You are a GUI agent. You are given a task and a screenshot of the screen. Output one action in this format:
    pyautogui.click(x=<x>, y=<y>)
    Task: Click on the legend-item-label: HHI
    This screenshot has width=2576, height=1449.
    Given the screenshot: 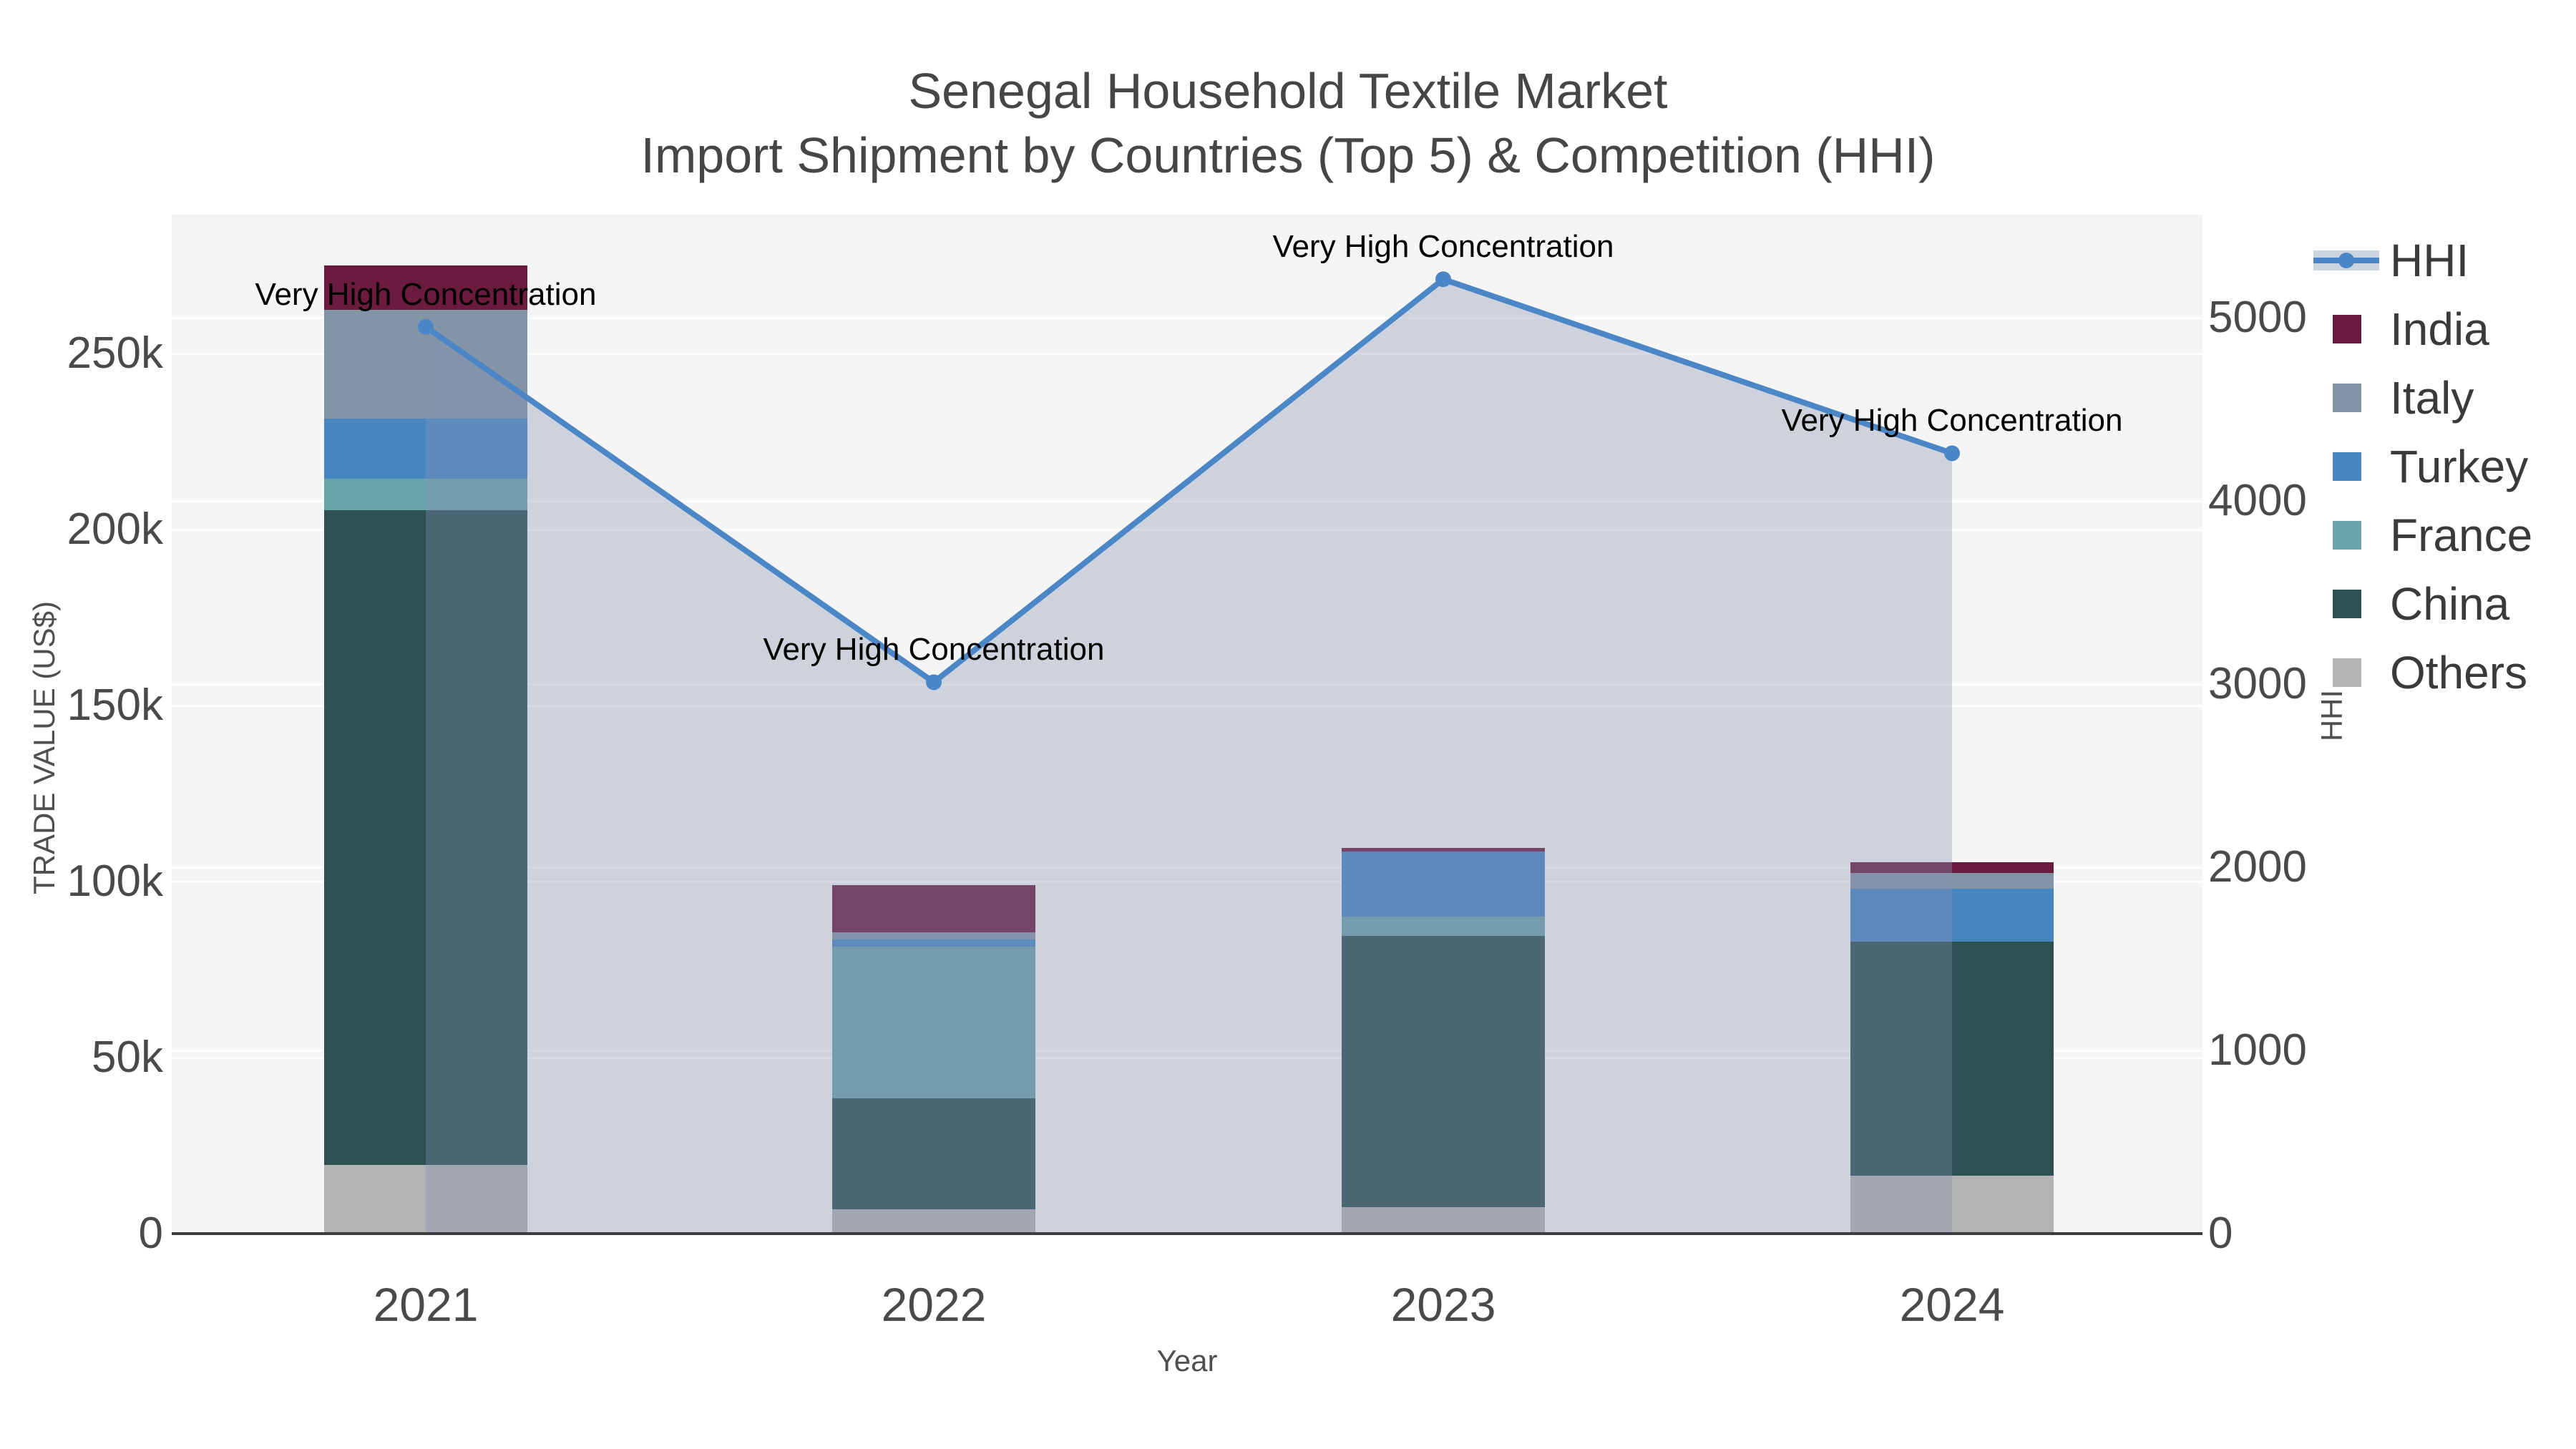 What is the action you would take?
    pyautogui.click(x=2429, y=260)
    